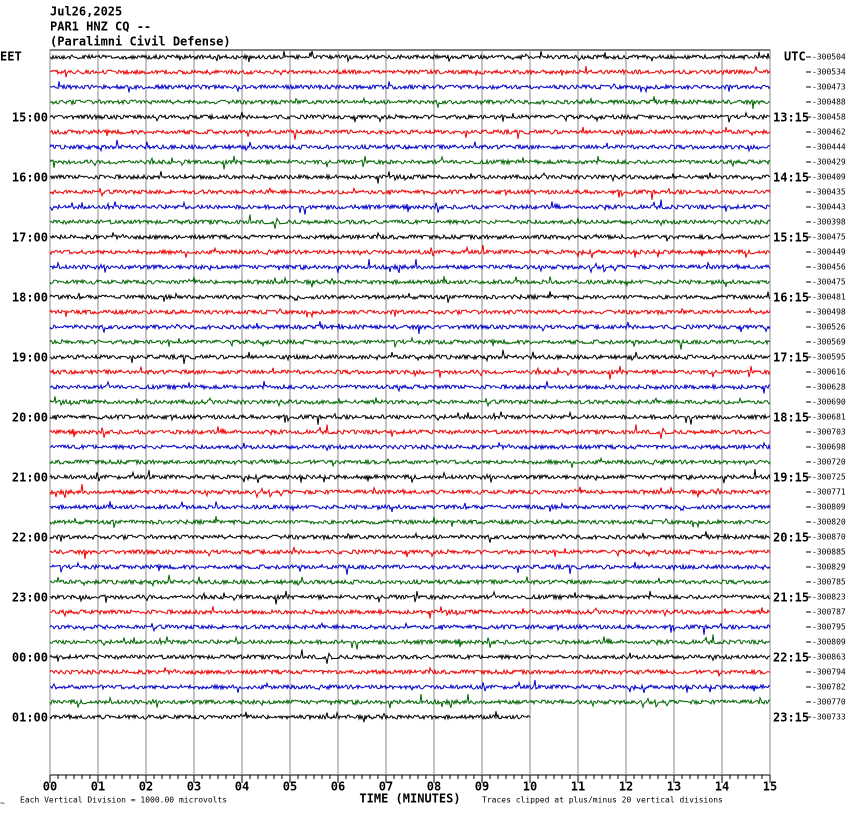 Image resolution: width=850 pixels, height=814 pixels. I want to click on x-tick-label: 11, so click(578, 787).